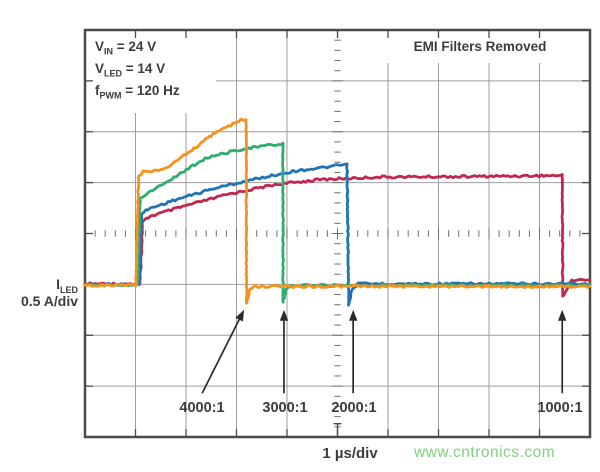 Image resolution: width=600 pixels, height=472 pixels. Describe the element at coordinates (110, 95) in the screenshot. I see `condition-sub: PWM` at that location.